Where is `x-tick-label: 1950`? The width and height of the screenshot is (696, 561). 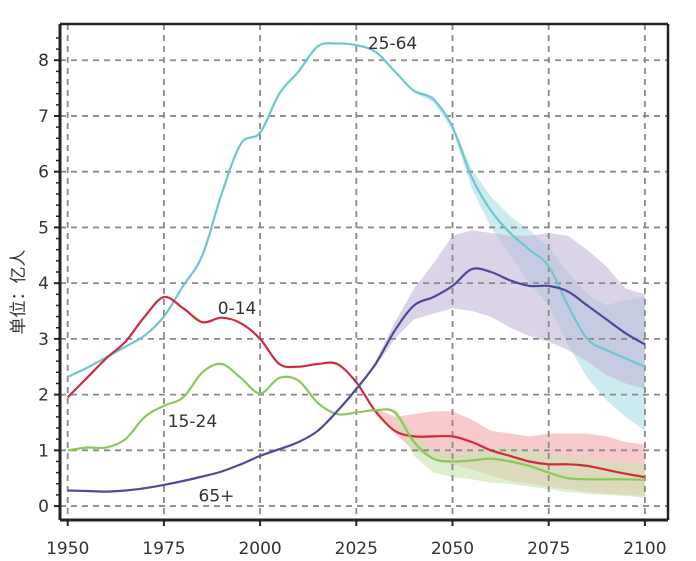
x-tick-label: 1950 is located at coordinates (67, 549).